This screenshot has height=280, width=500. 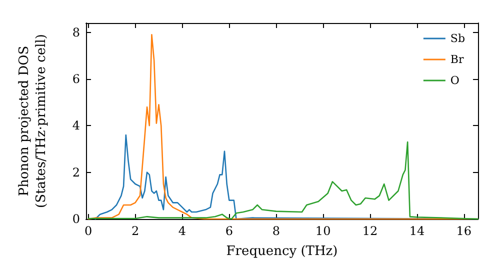 What do you see at coordinates (33, 121) in the screenshot?
I see `y-axis-title: Phonon projected DOS (States/THz·primitive cell)` at bounding box center [33, 121].